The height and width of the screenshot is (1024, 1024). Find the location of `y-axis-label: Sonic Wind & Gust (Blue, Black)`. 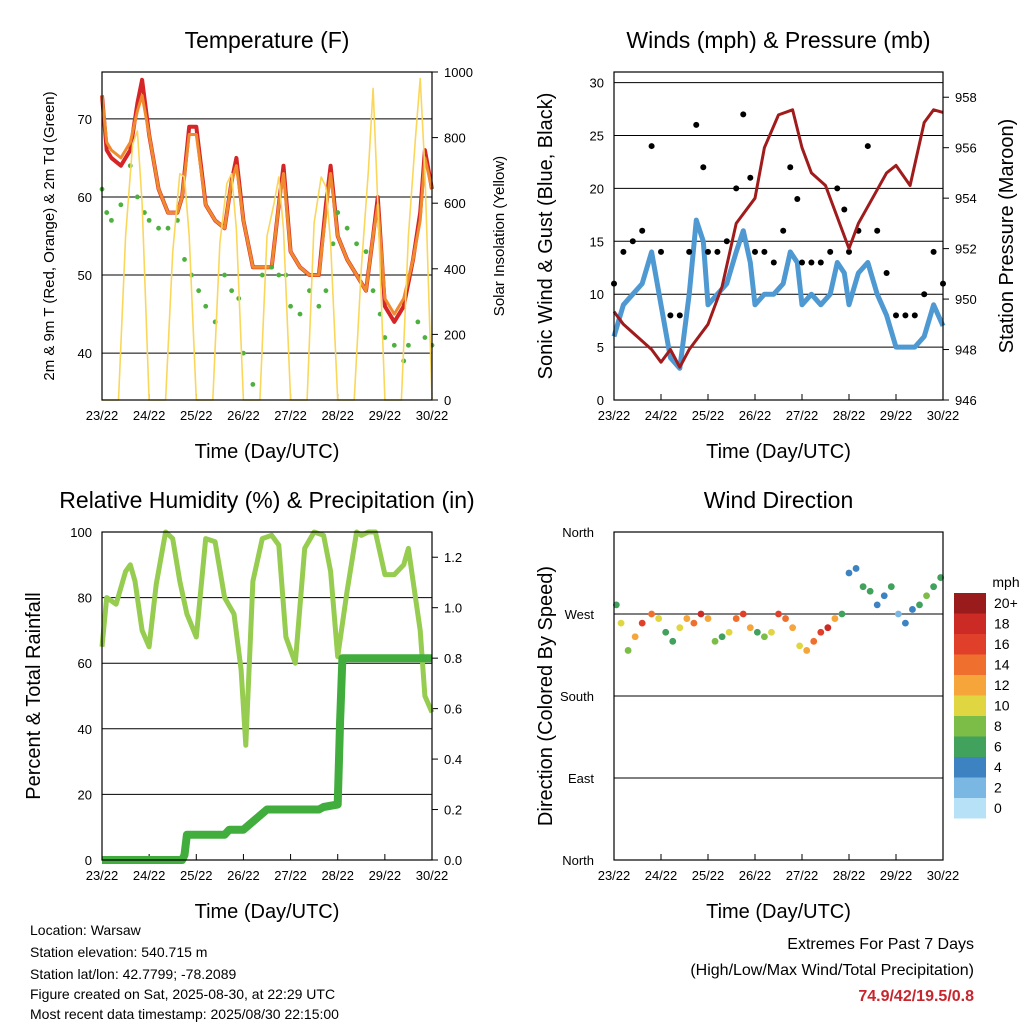

y-axis-label: Sonic Wind & Gust (Blue, Black) is located at coordinates (546, 236).